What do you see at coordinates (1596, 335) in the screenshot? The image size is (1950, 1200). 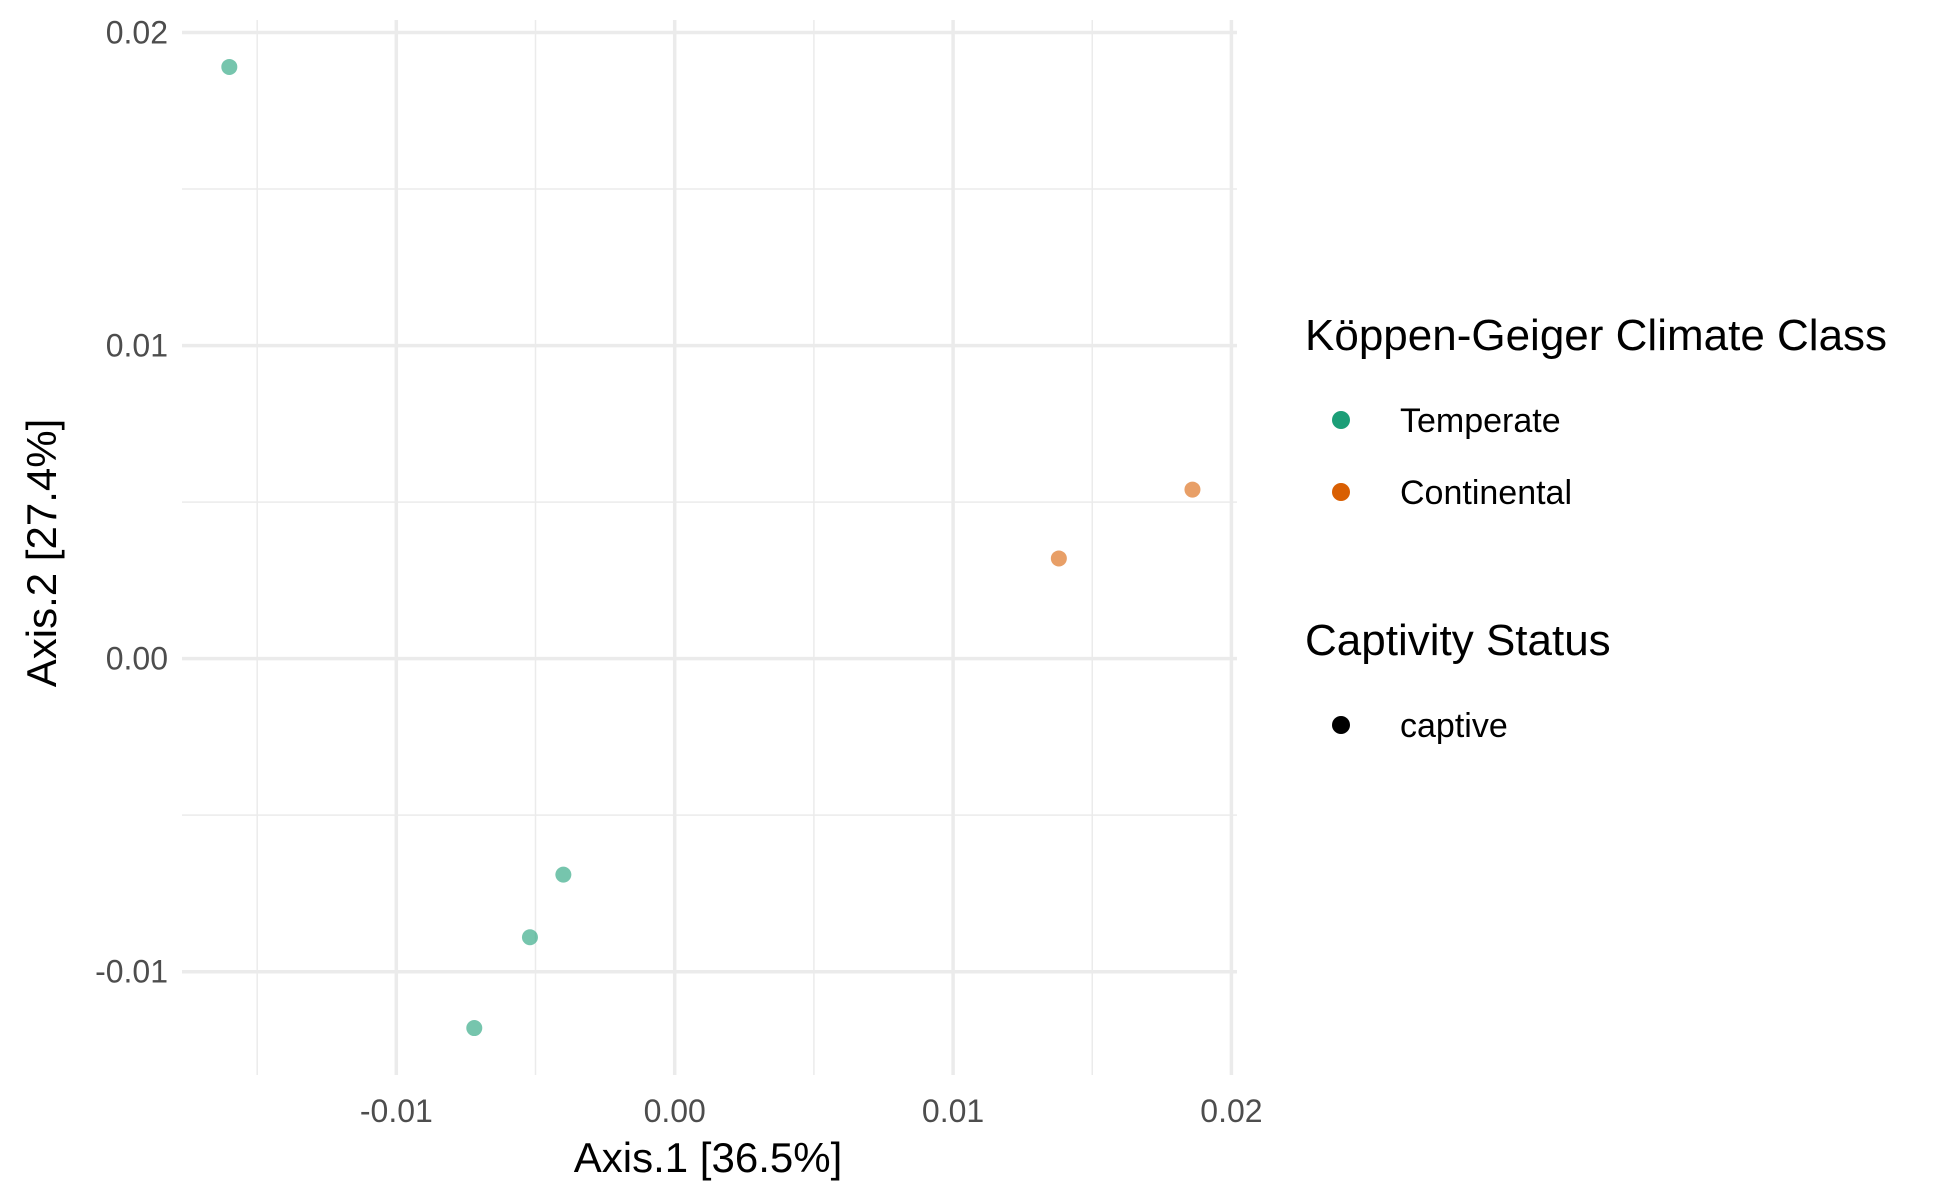 I see `legend-title: Köppen-Geiger Climate Class` at bounding box center [1596, 335].